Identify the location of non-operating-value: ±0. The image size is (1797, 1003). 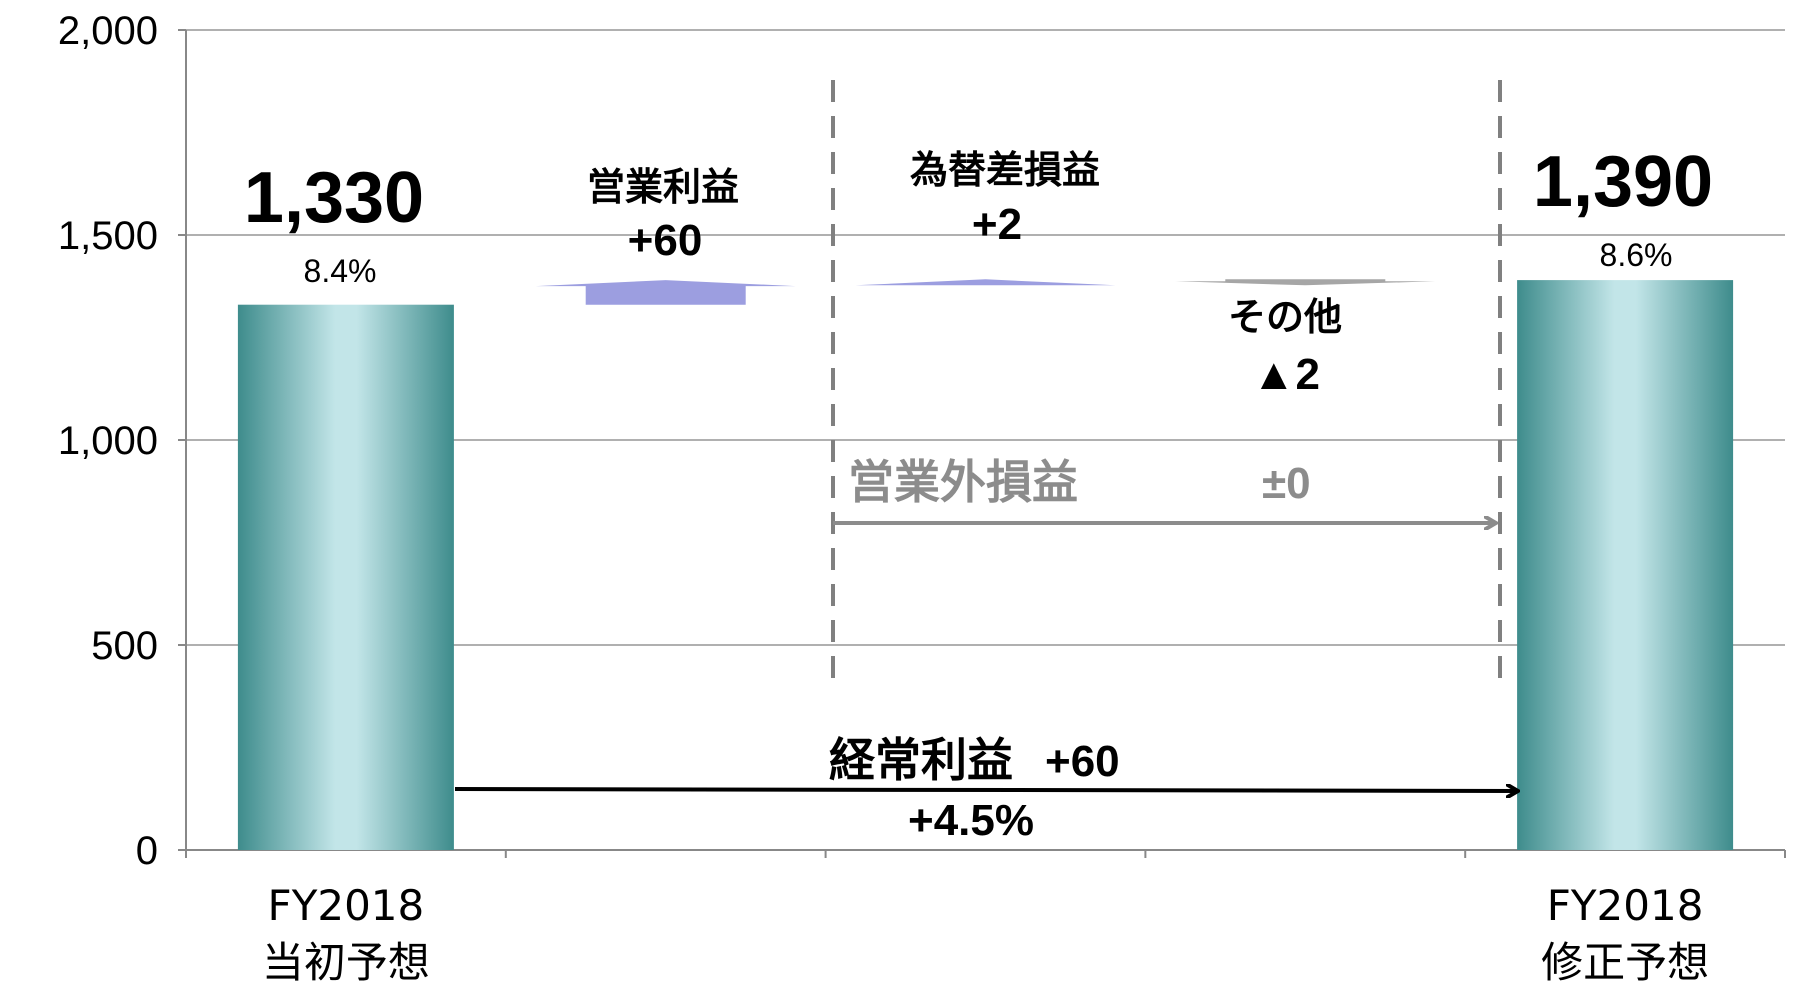
(1286, 483).